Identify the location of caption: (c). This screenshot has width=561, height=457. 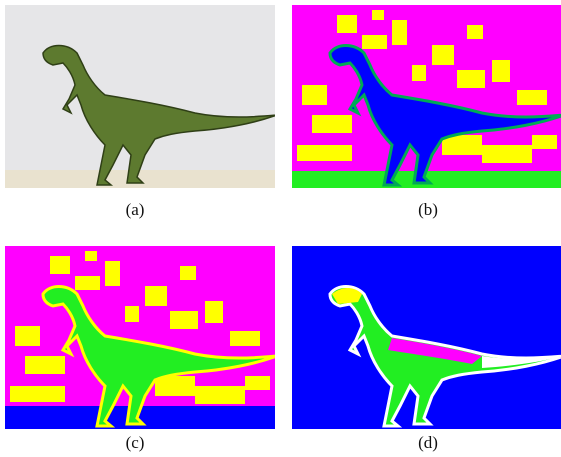
(135, 442).